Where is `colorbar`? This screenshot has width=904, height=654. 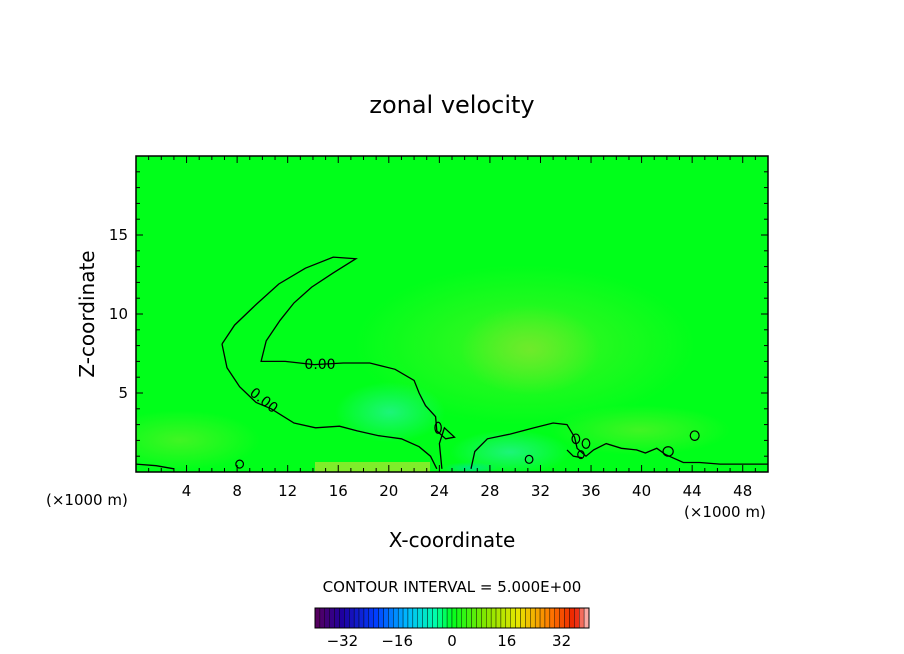 colorbar is located at coordinates (452, 618).